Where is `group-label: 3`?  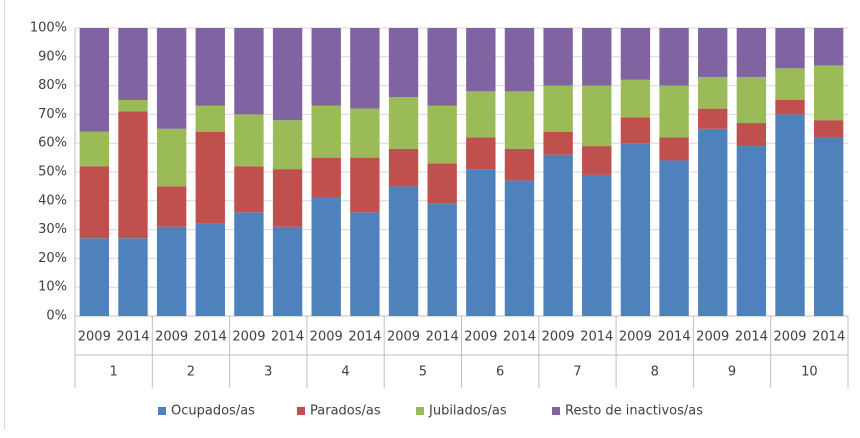
group-label: 3 is located at coordinates (268, 372).